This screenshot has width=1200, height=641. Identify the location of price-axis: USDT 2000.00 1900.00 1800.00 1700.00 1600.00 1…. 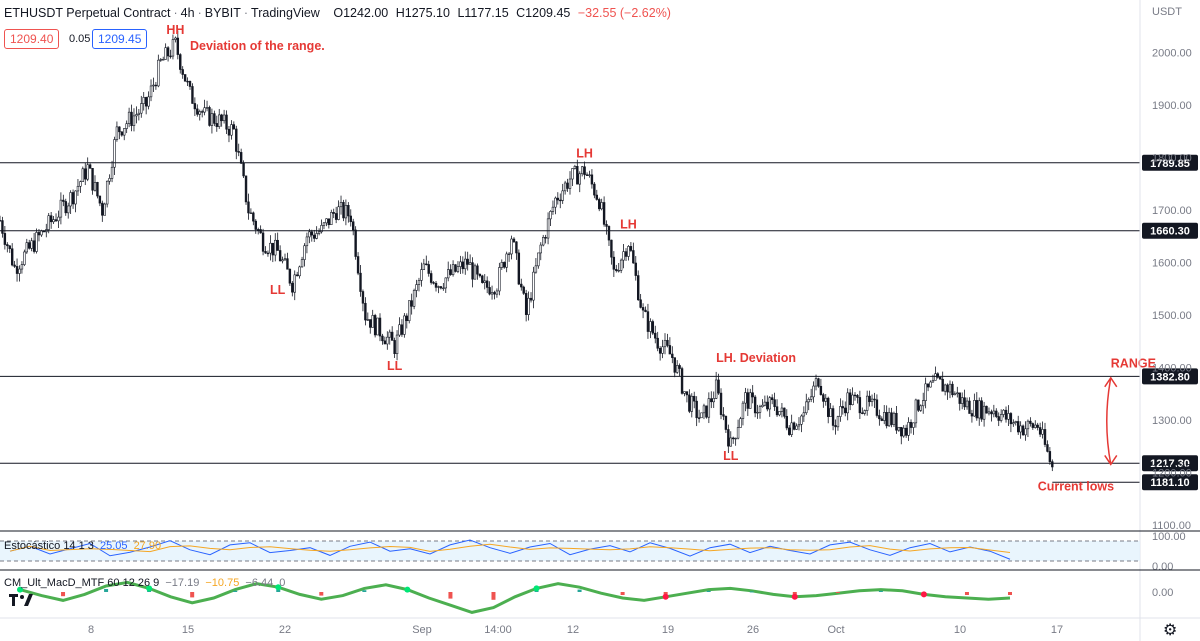
(1165, 320).